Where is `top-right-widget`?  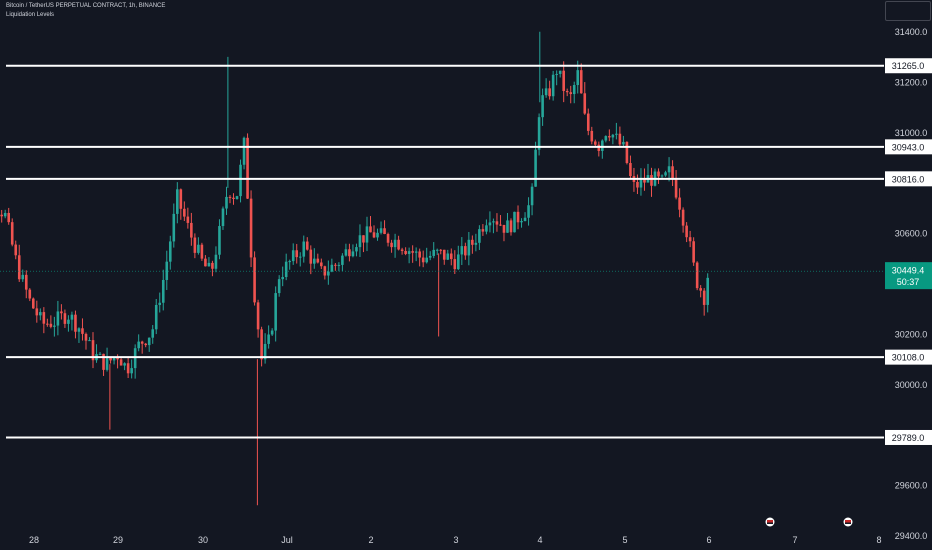 top-right-widget is located at coordinates (908, 11).